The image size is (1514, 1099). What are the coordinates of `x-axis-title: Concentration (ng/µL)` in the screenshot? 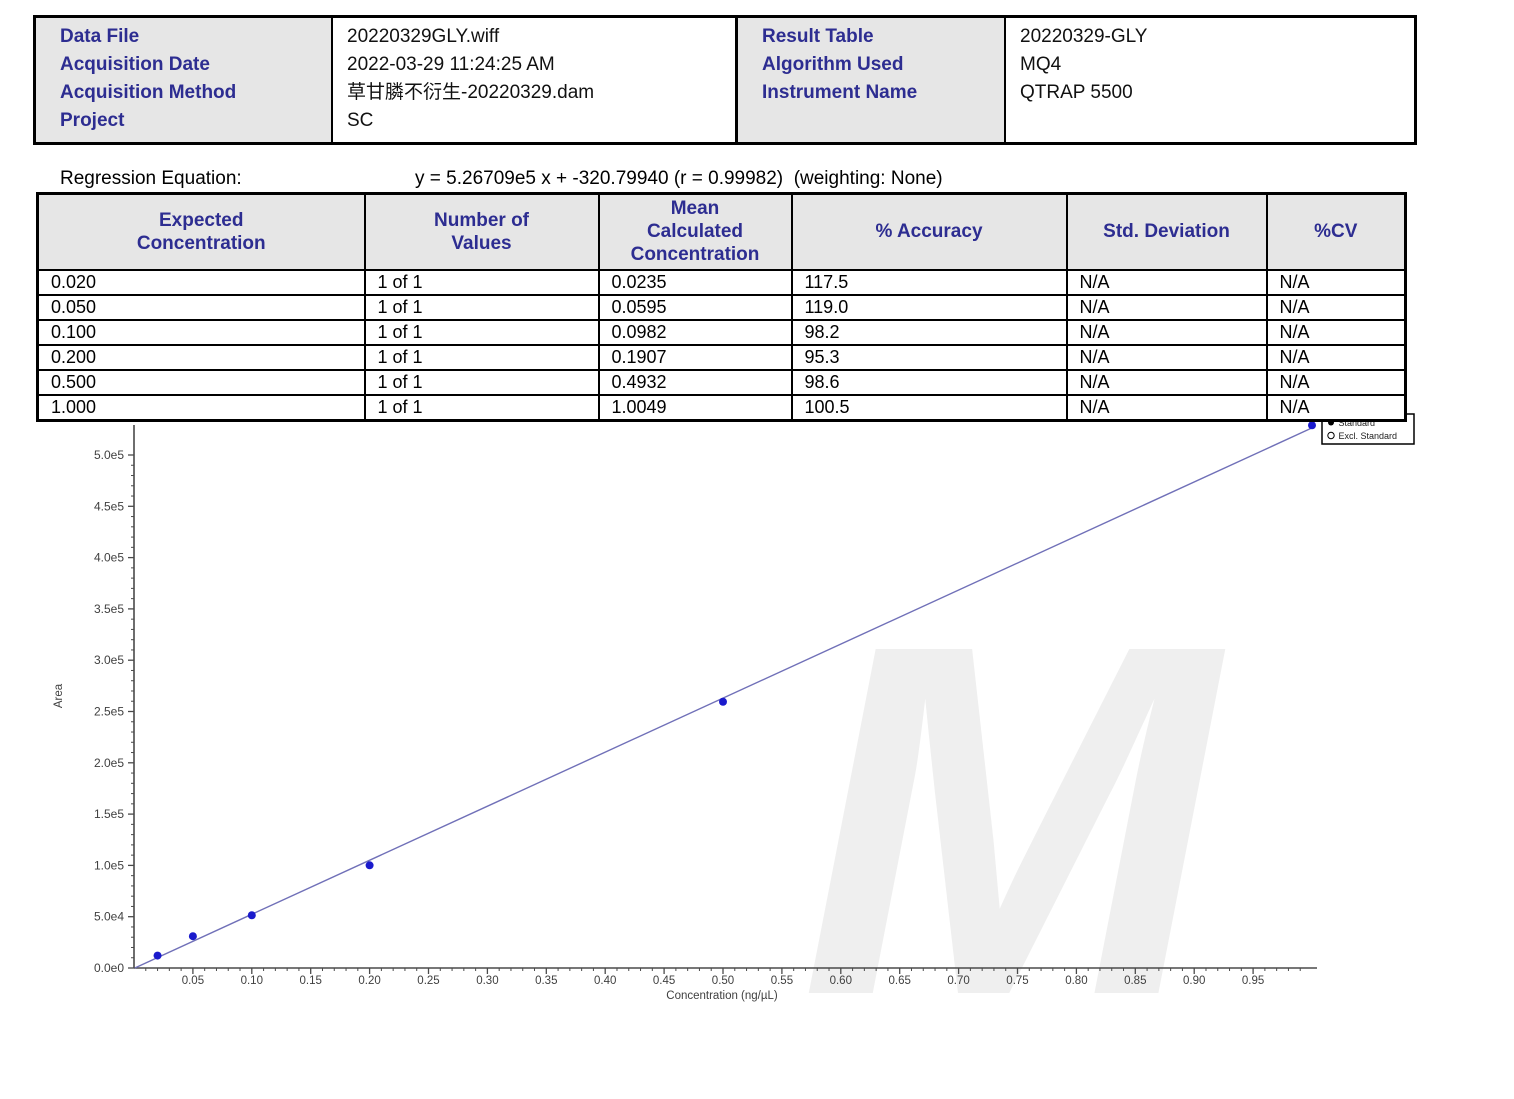 It's located at (722, 996).